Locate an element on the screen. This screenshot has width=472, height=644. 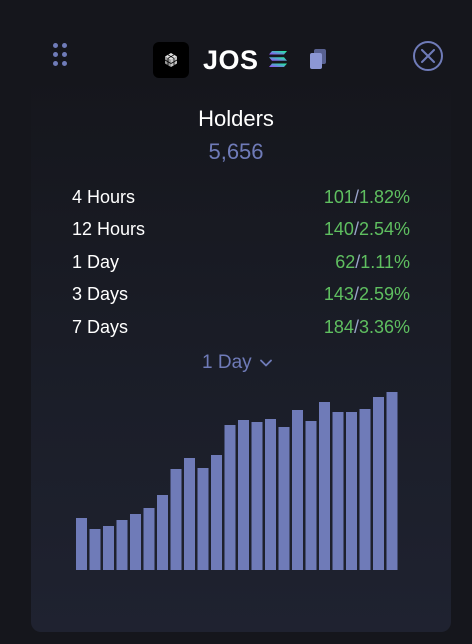
stat-row-1-day: 1 Day 62/1.11% is located at coordinates (241, 262).